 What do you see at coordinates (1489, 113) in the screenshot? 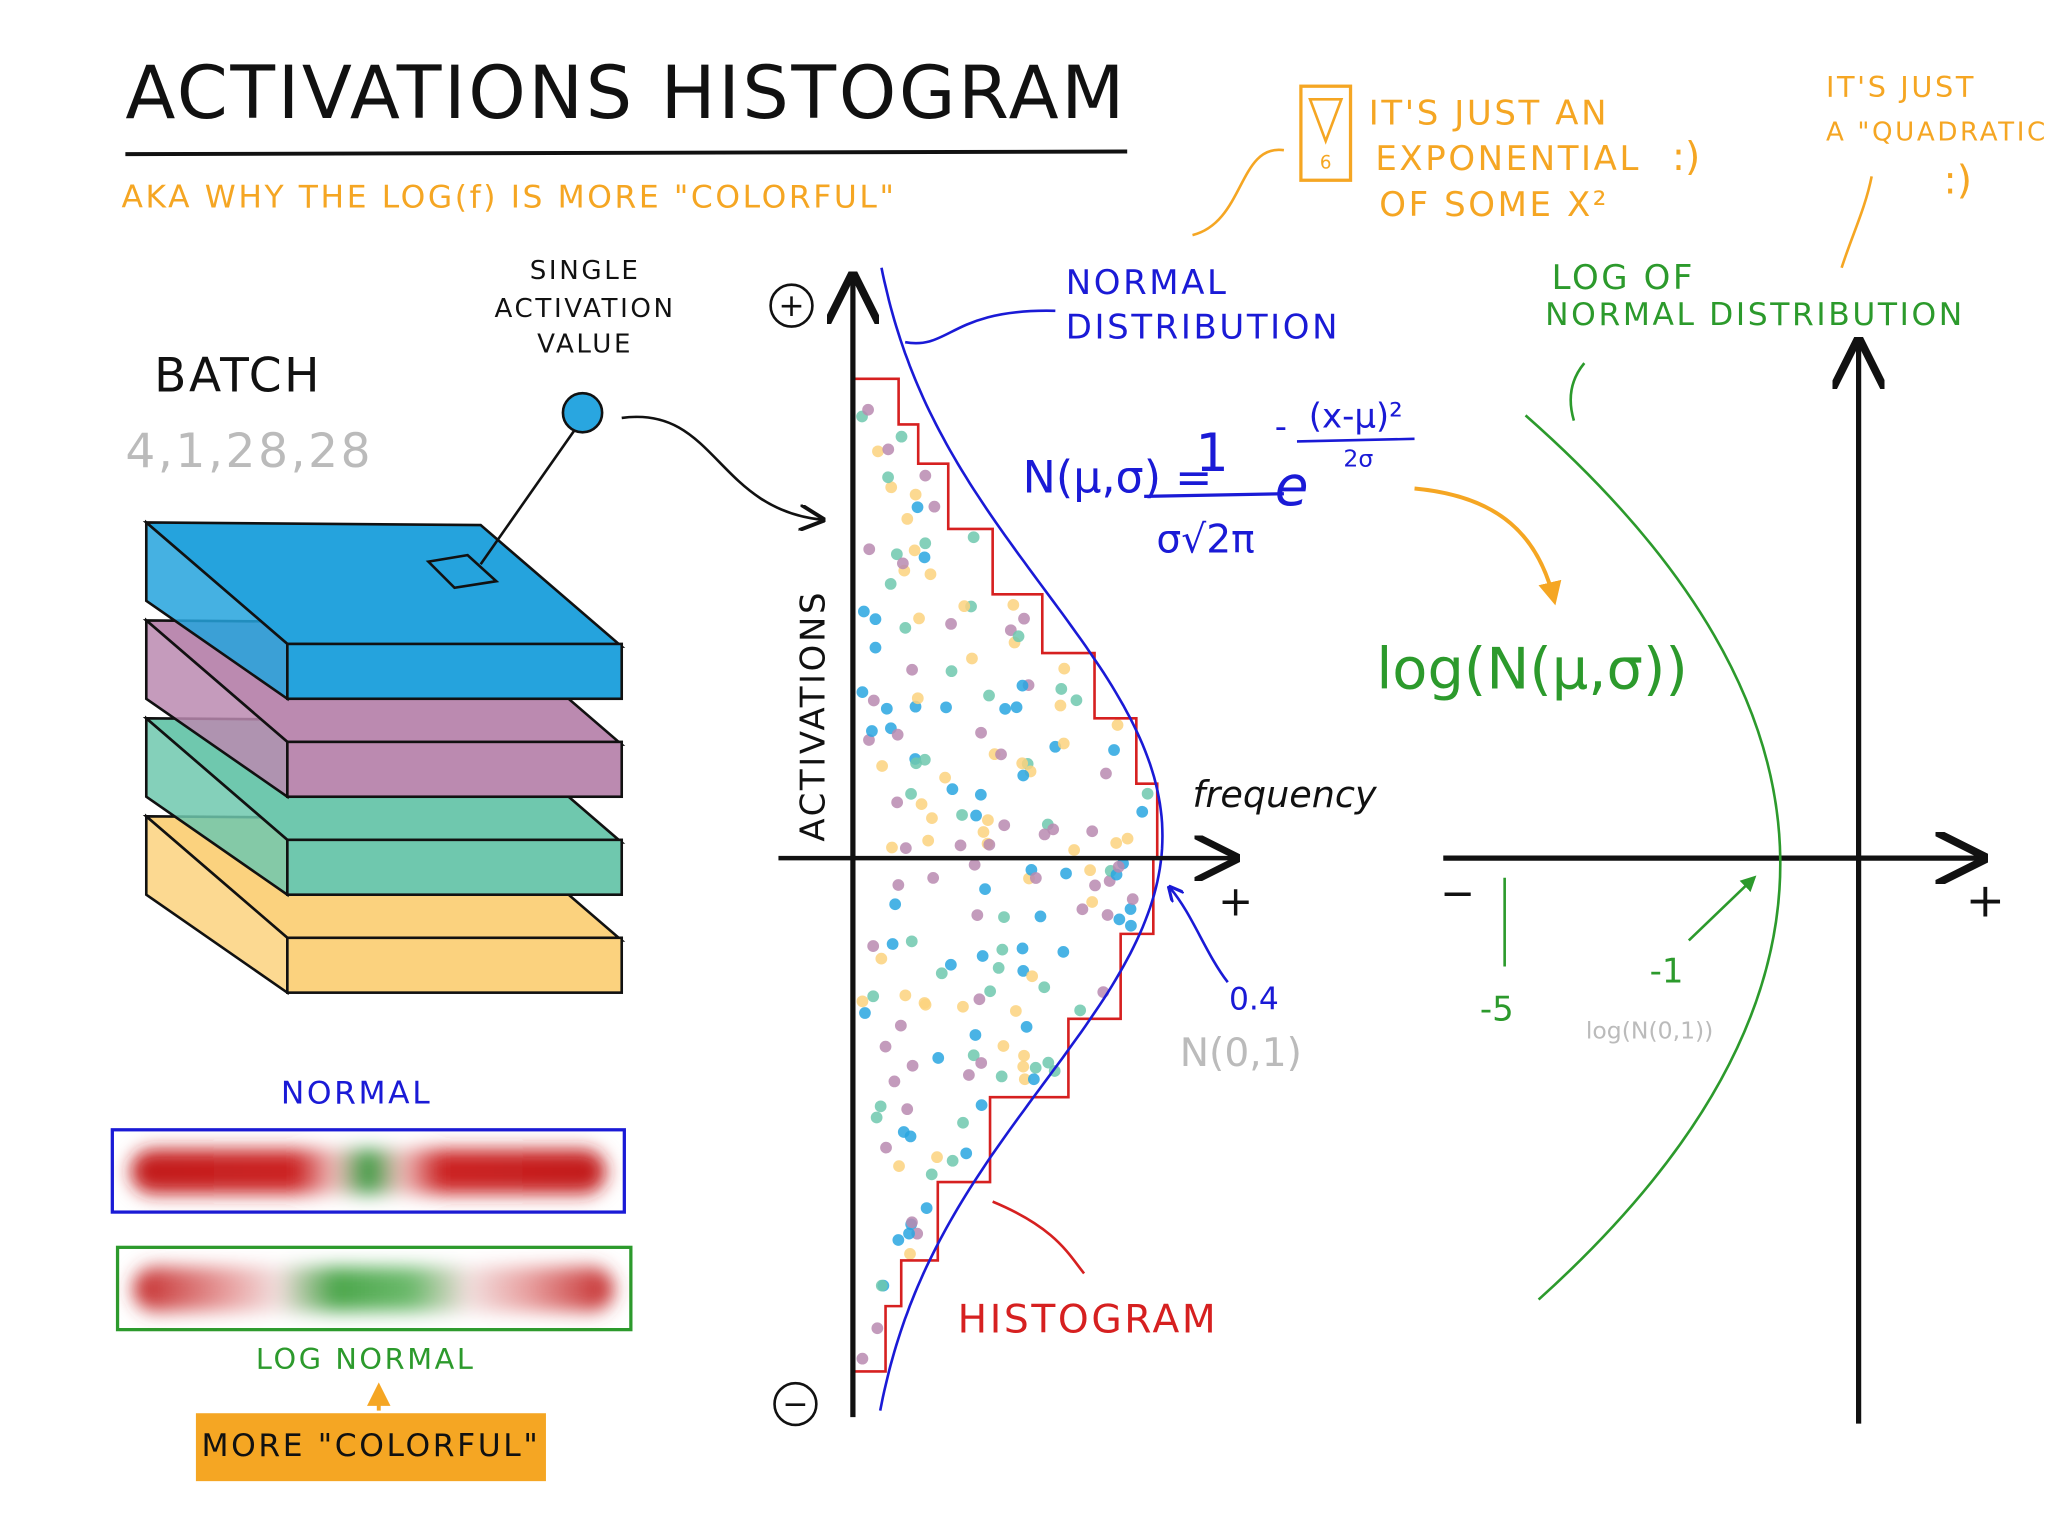
I see `note-text: IT'S JUST AN` at bounding box center [1489, 113].